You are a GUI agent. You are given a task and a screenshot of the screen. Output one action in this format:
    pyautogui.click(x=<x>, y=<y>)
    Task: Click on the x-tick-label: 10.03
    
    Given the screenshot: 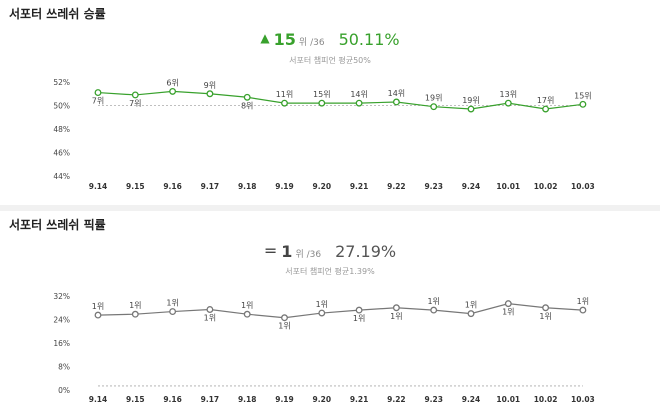 What is the action you would take?
    pyautogui.click(x=583, y=186)
    